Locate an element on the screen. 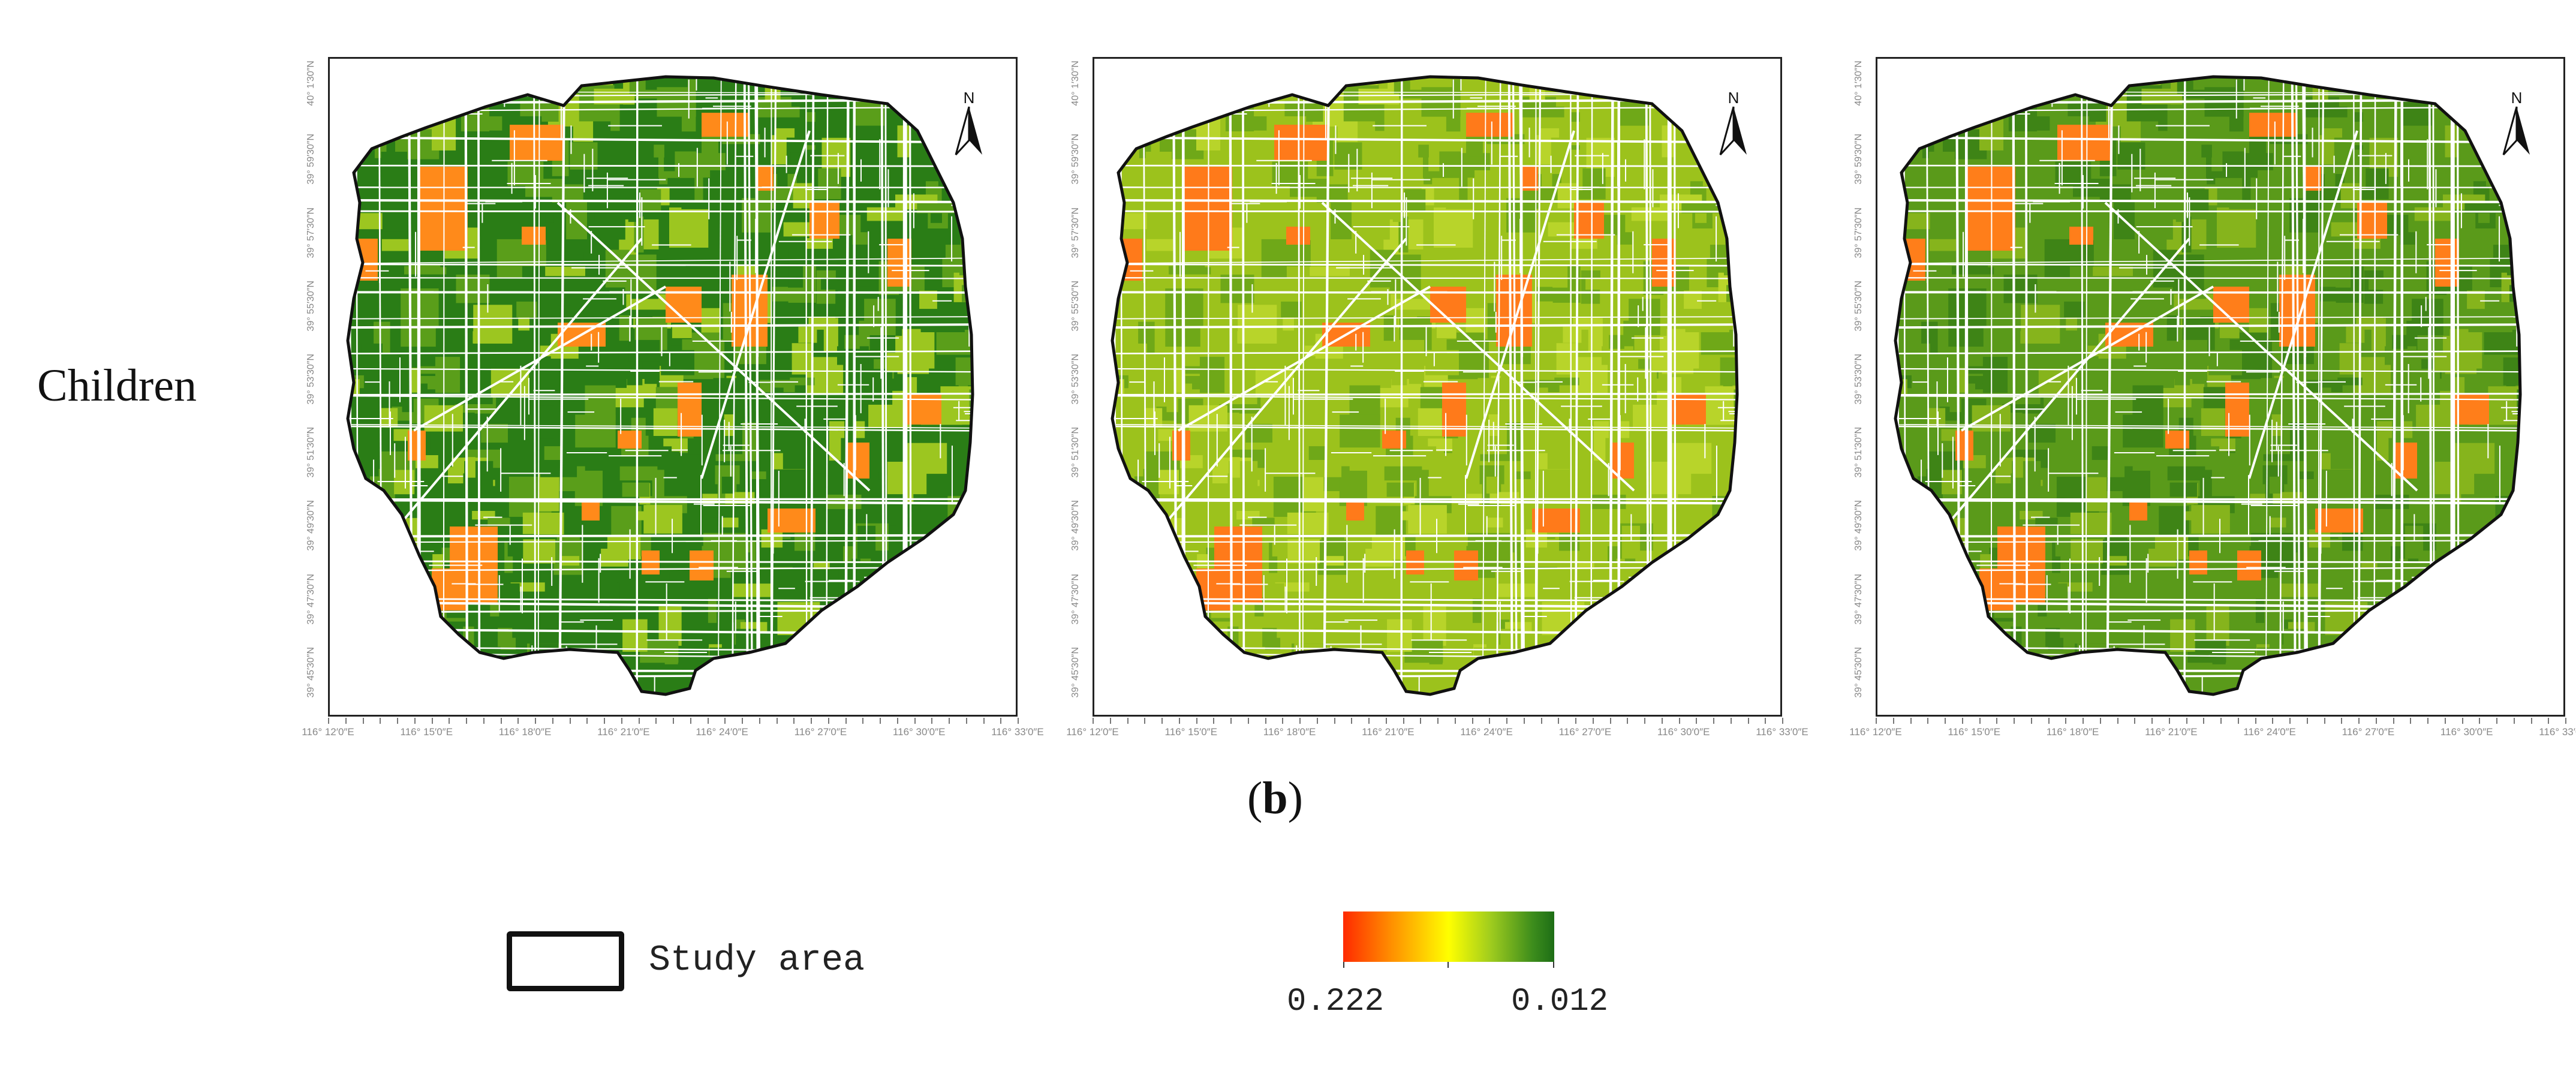 The image size is (2576, 1077). x-tick-label: 116° 21′0″E is located at coordinates (2171, 732).